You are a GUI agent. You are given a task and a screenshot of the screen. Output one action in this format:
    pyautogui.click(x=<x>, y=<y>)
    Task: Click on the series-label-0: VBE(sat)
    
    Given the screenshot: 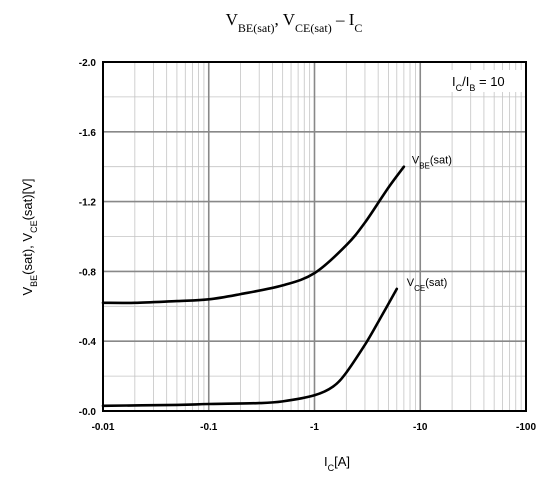 What is the action you would take?
    pyautogui.click(x=432, y=163)
    